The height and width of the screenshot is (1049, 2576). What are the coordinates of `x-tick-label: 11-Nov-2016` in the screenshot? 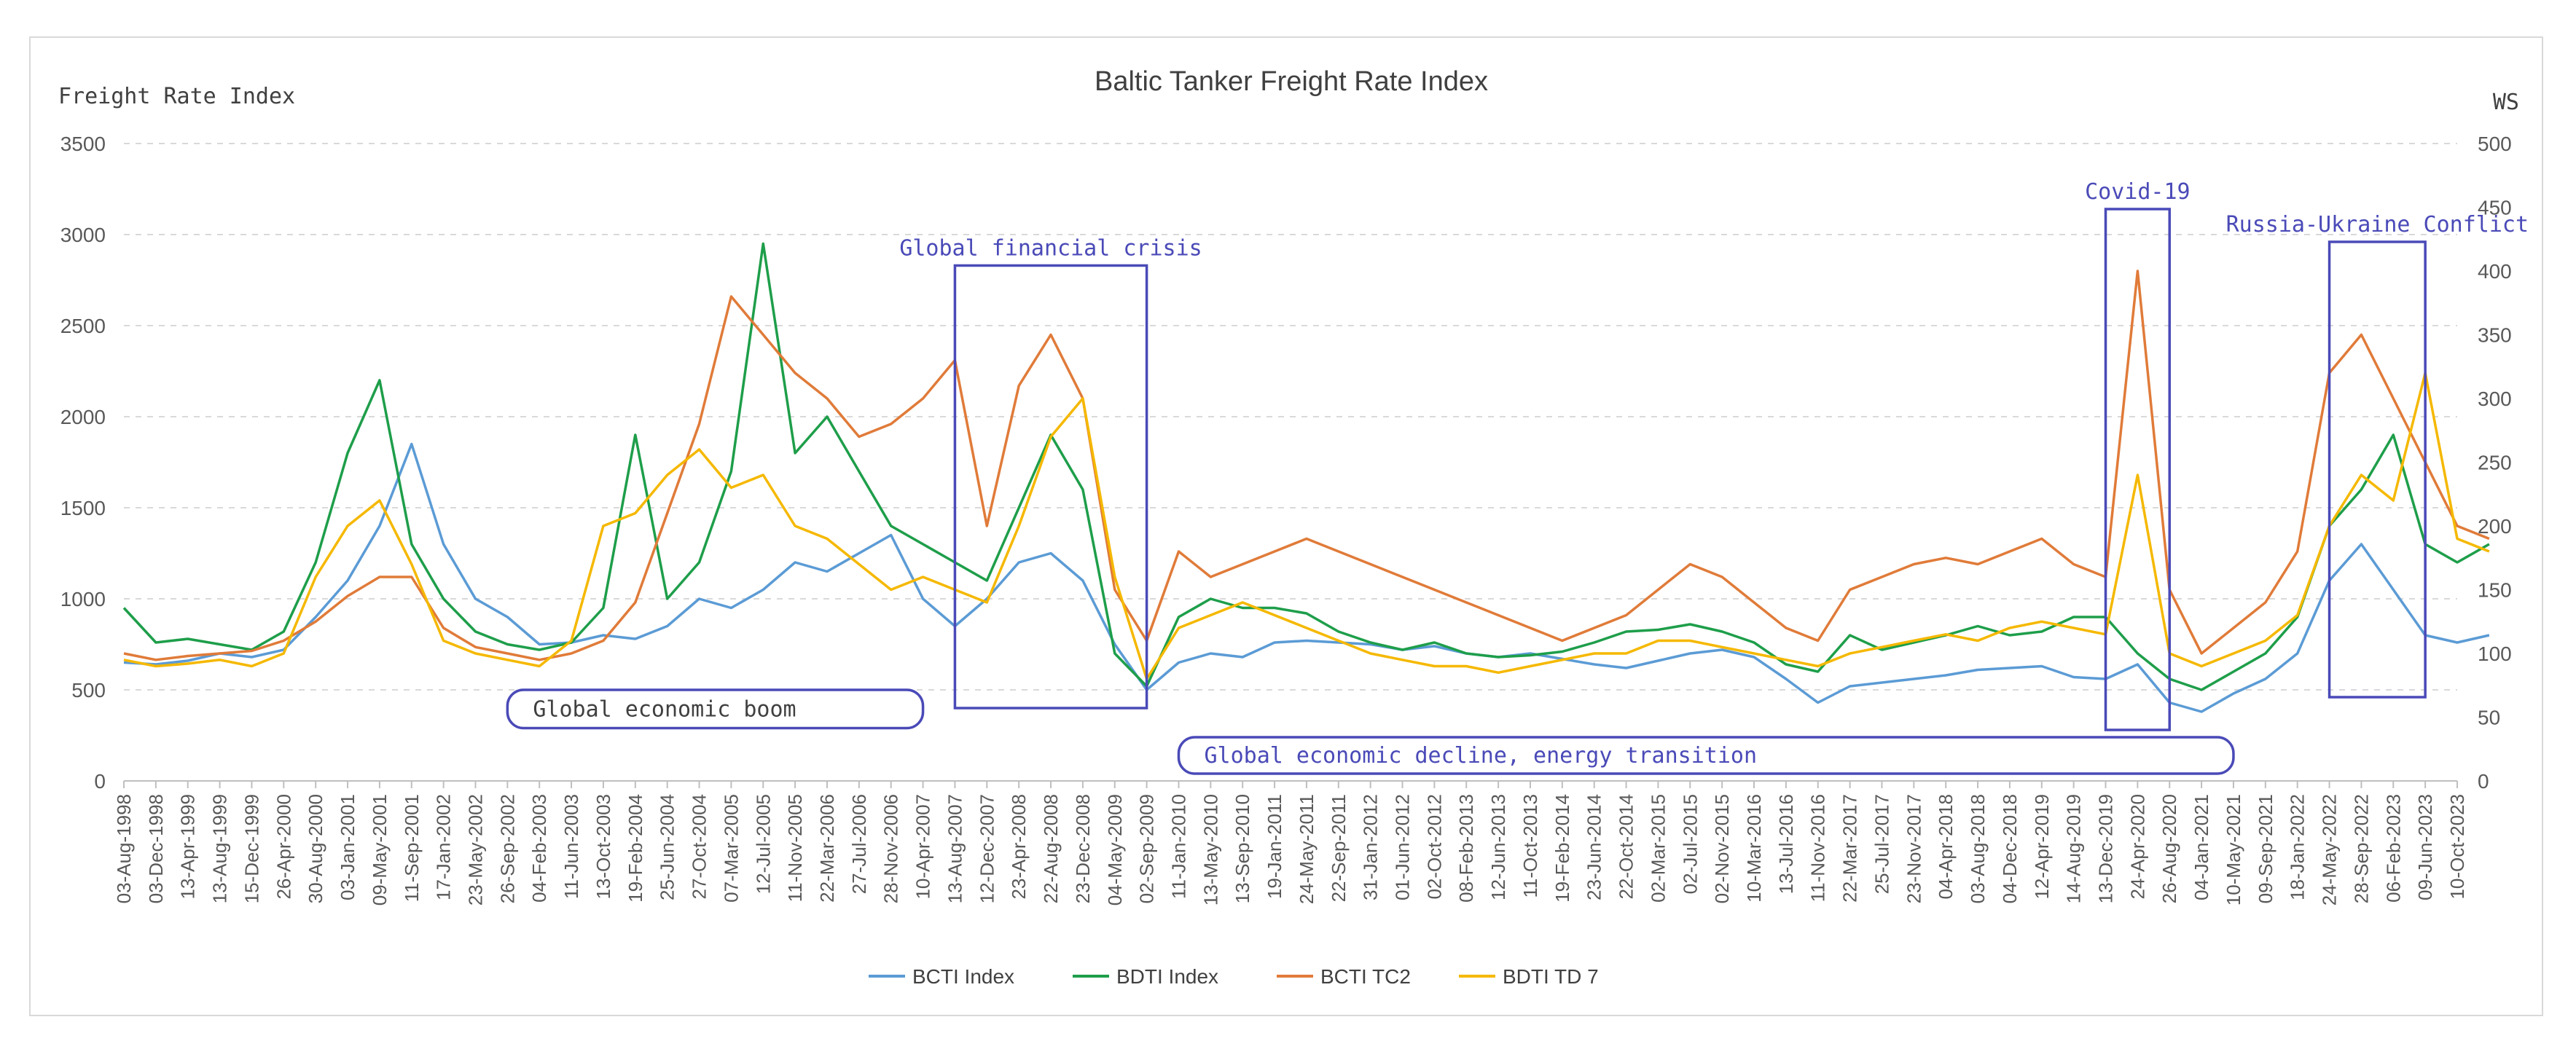 It's located at (1818, 848).